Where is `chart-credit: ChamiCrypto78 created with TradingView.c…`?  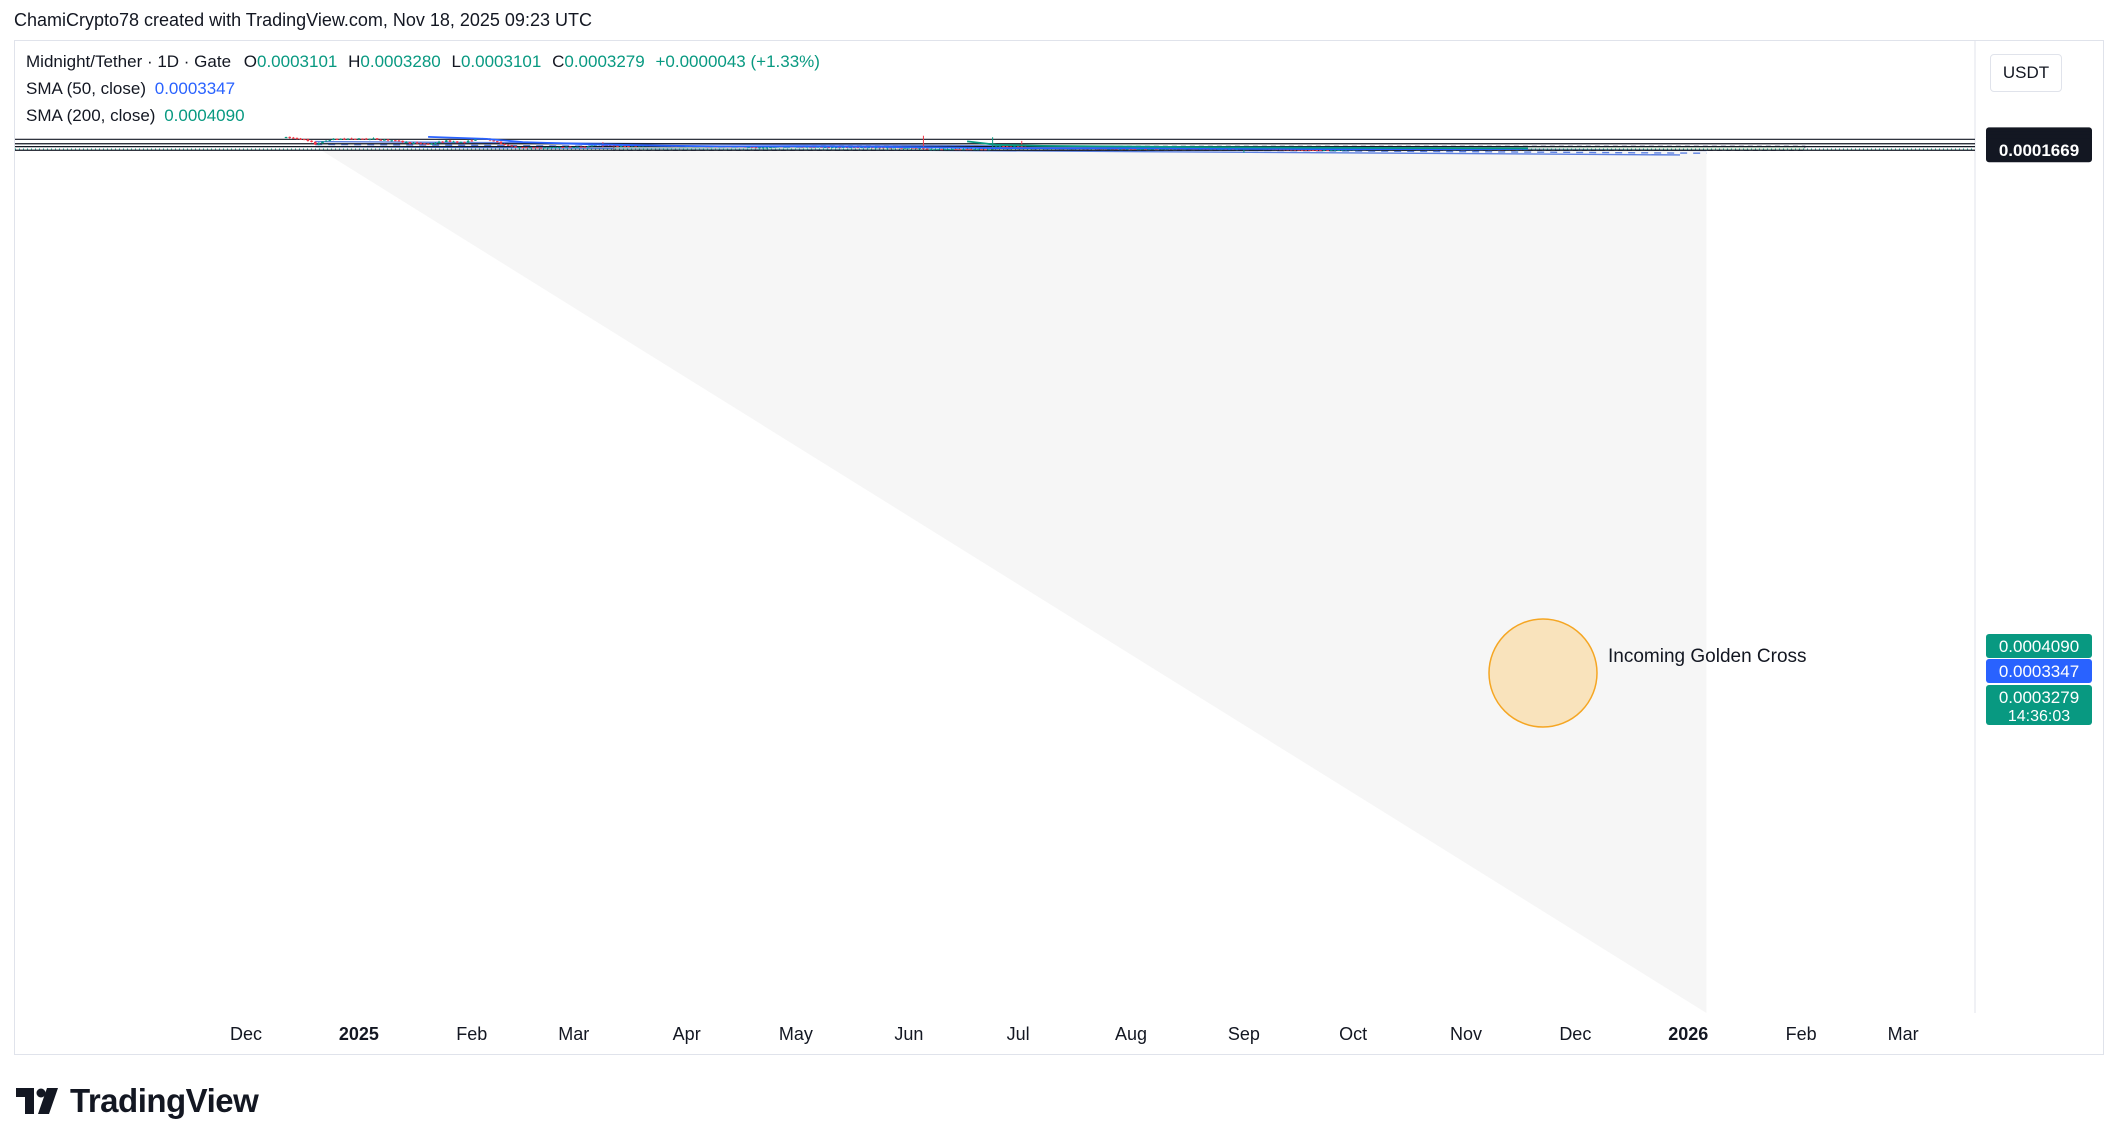 chart-credit: ChamiCrypto78 created with TradingView.c… is located at coordinates (303, 20).